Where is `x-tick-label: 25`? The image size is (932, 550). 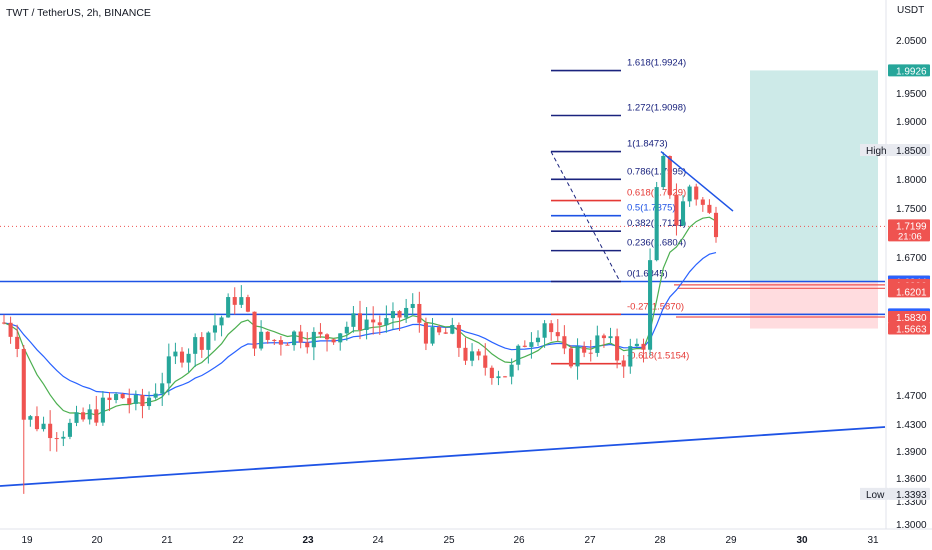
x-tick-label: 25 is located at coordinates (449, 540).